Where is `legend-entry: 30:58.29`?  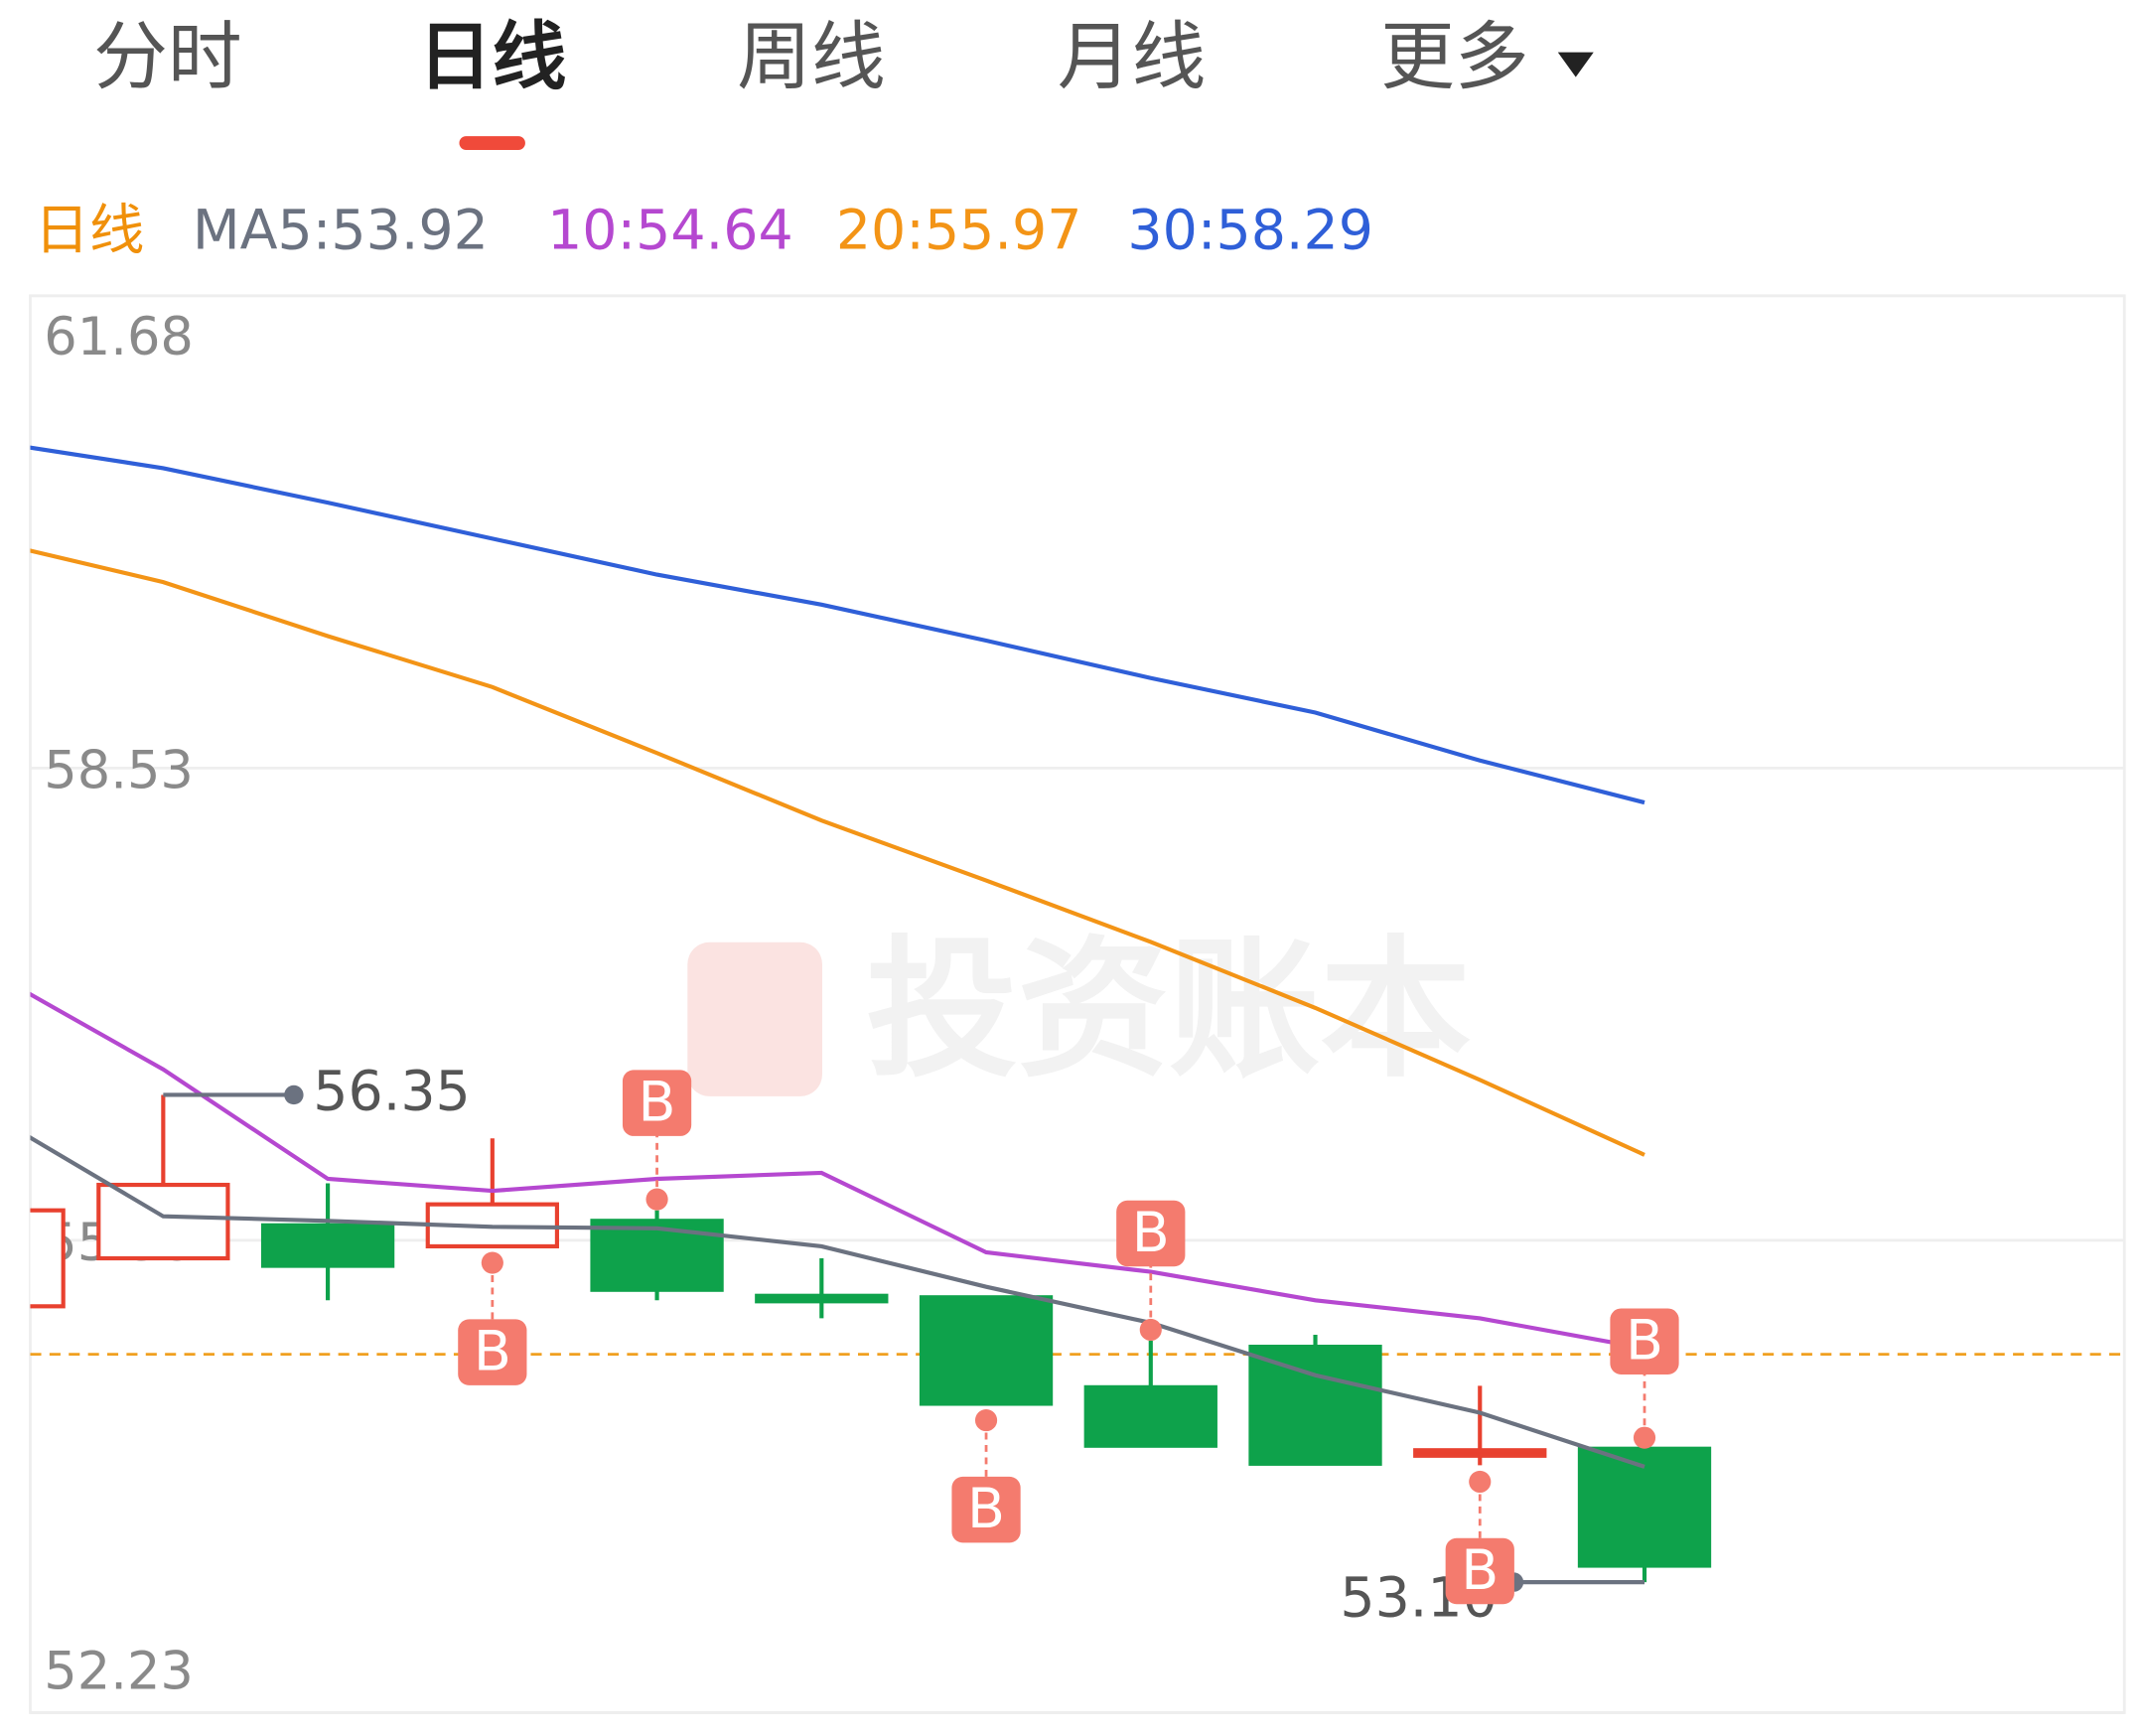
legend-entry: 30:58.29 is located at coordinates (1250, 232).